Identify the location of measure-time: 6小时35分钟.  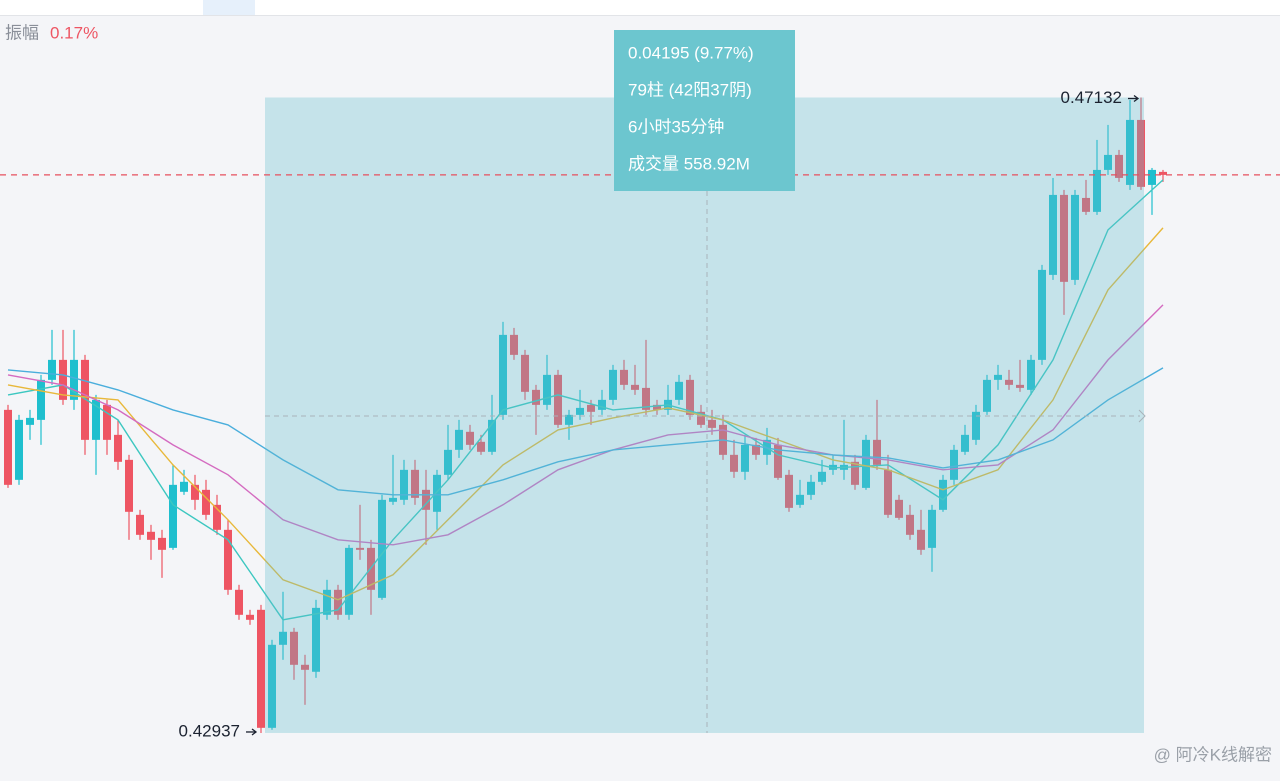
(676, 126).